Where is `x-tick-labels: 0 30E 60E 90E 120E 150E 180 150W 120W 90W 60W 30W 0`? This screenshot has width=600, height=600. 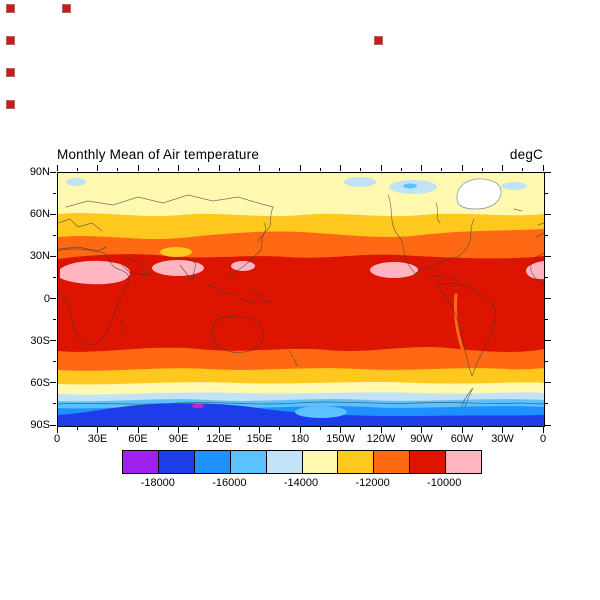 x-tick-labels: 0 30E 60E 90E 120E 150E 180 150W 120W 90W 60W 30W 0 is located at coordinates (300, 440).